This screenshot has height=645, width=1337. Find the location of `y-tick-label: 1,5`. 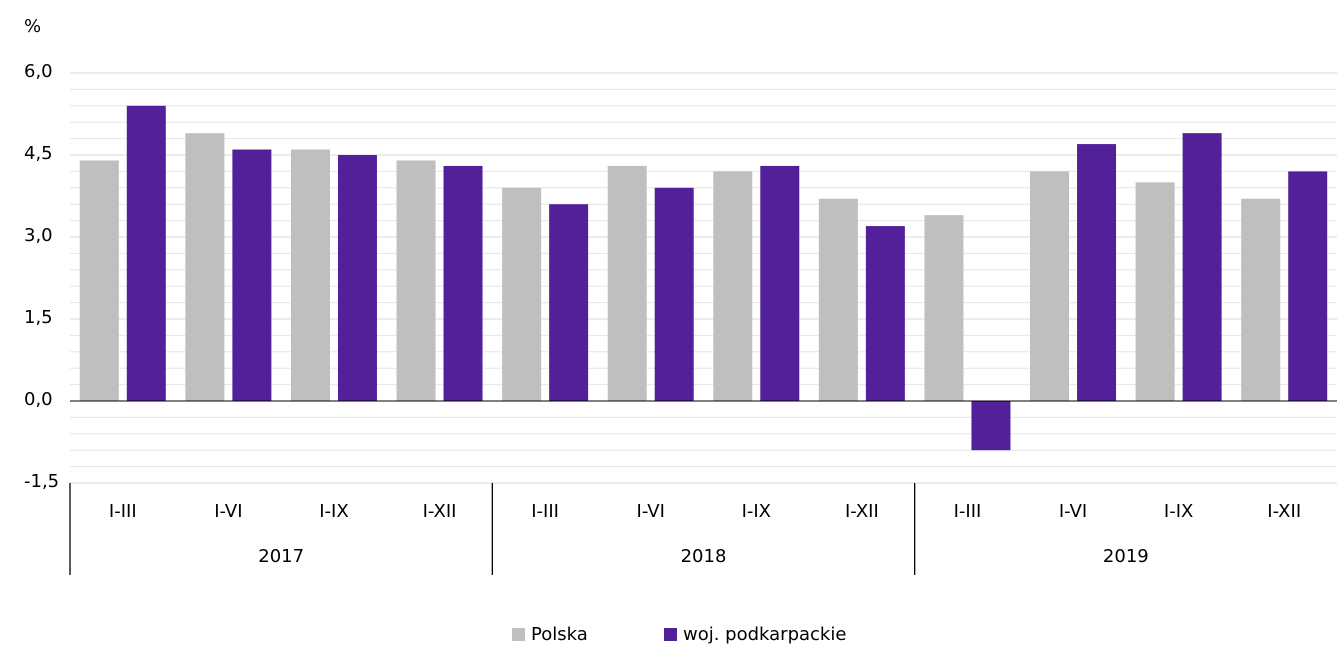

y-tick-label: 1,5 is located at coordinates (38, 317).